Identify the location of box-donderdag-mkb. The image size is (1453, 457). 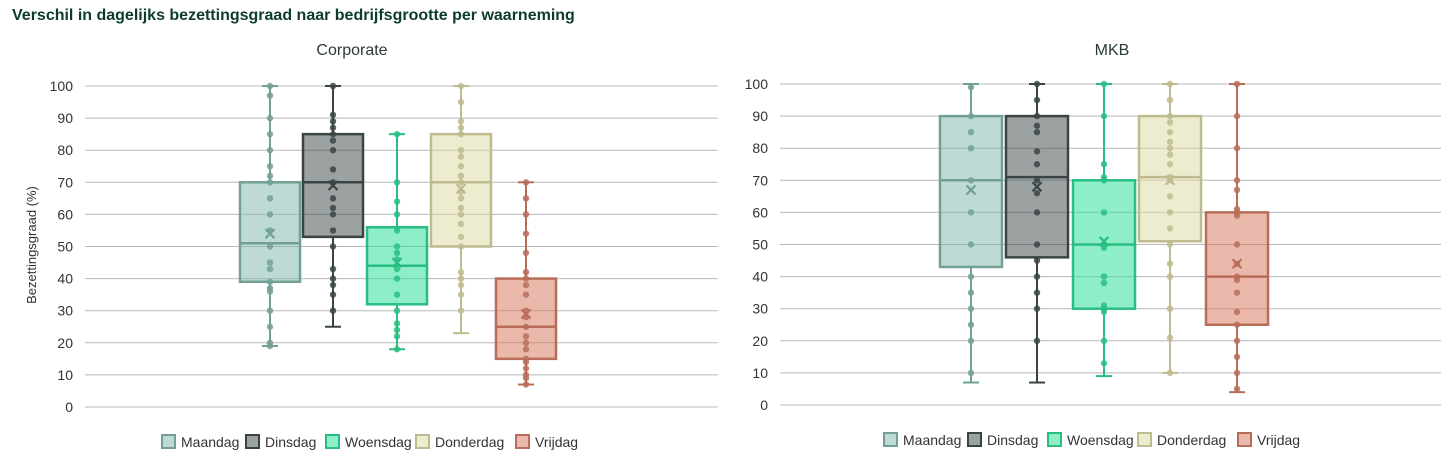
(1170, 228).